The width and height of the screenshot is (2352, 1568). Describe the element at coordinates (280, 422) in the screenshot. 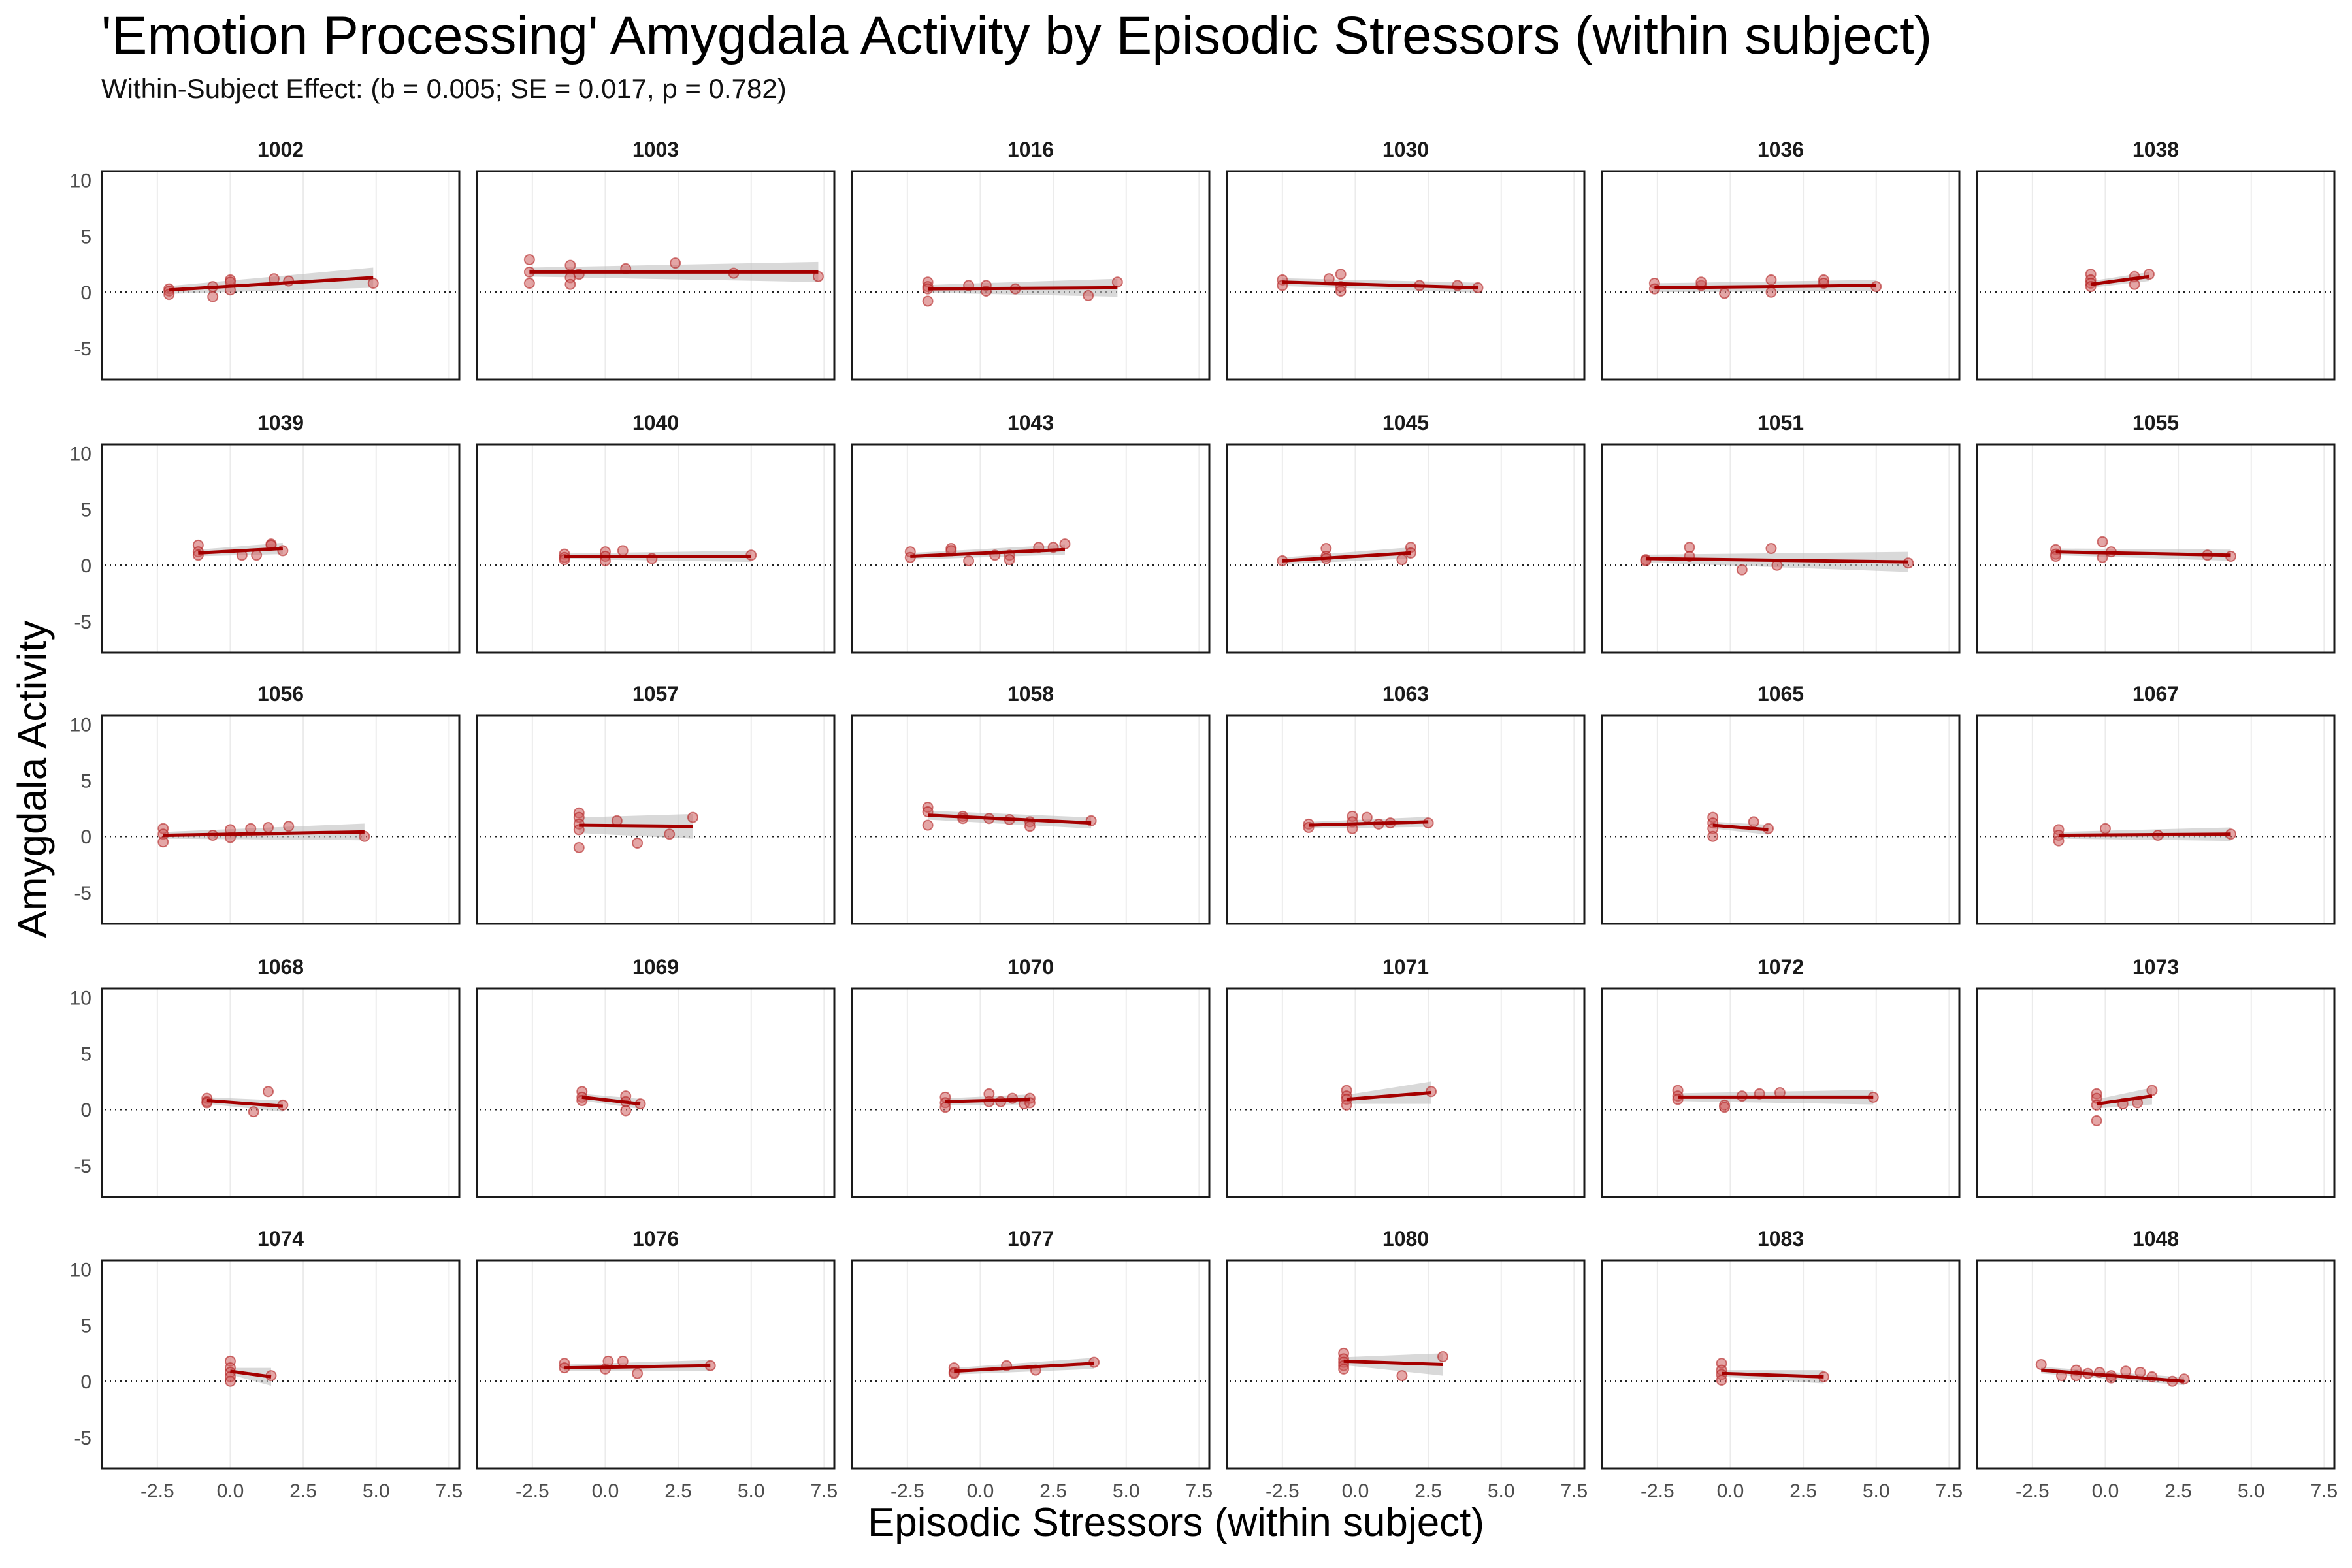

I see `facet-strip-label: 1039` at that location.